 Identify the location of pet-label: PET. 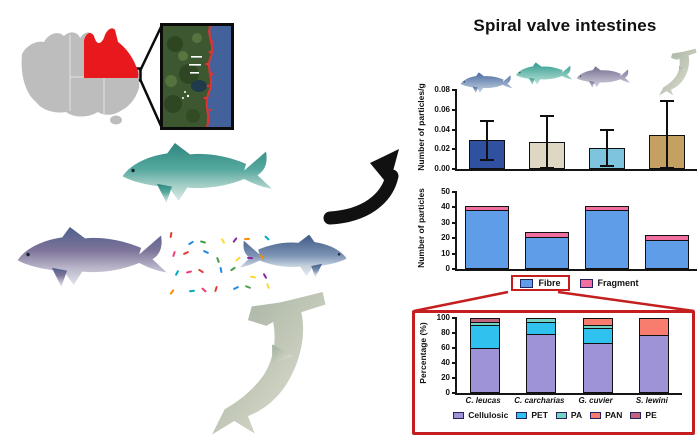
(539, 415).